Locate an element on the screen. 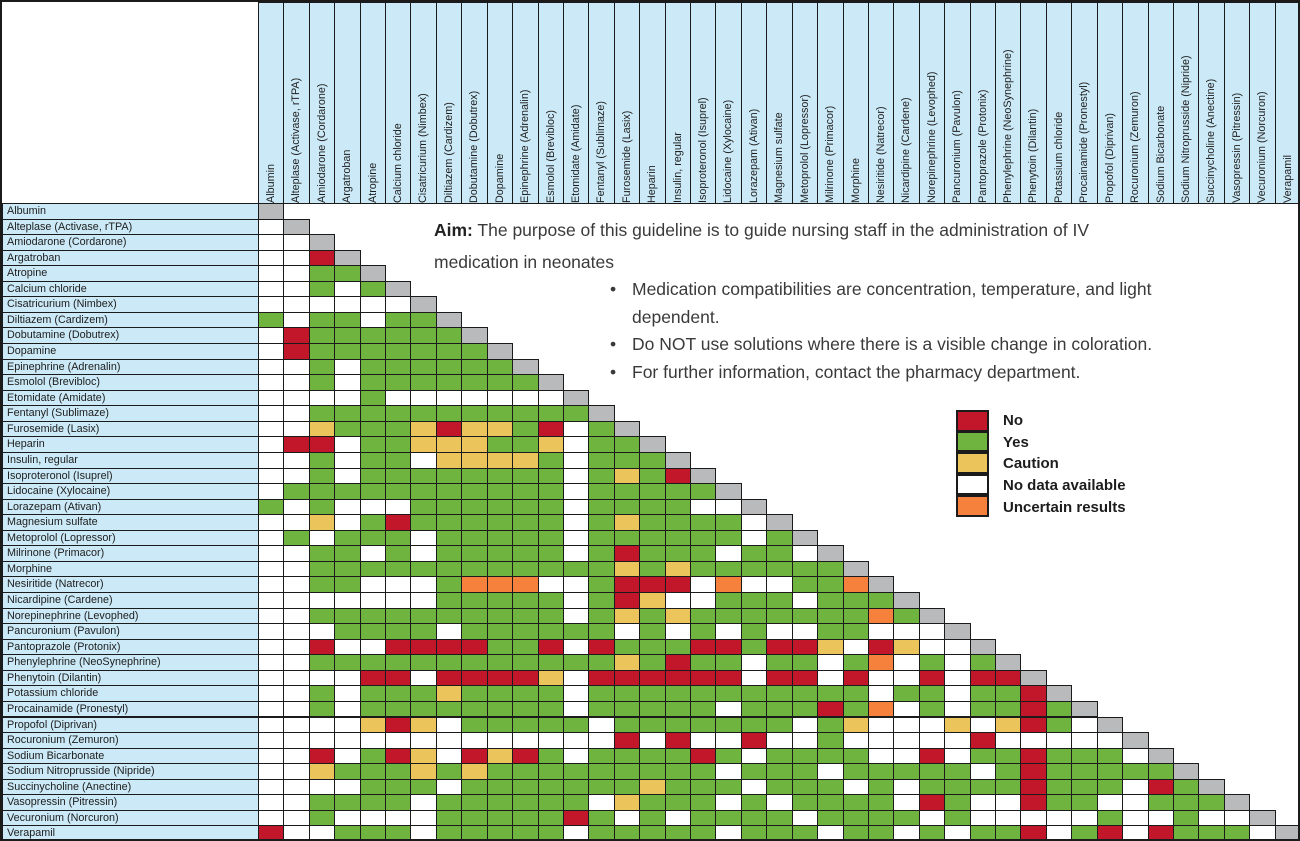  row-label-text: Dobutamine (Dobutrex) is located at coordinates (63, 335).